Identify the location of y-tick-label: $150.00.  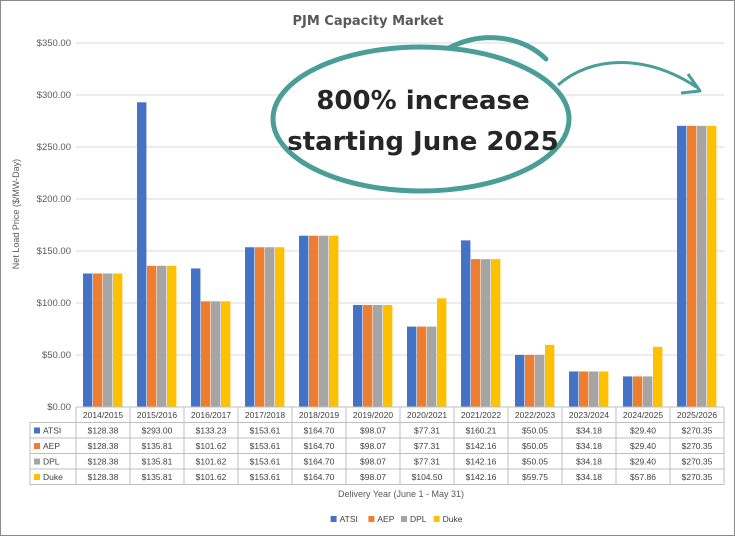
(54, 251).